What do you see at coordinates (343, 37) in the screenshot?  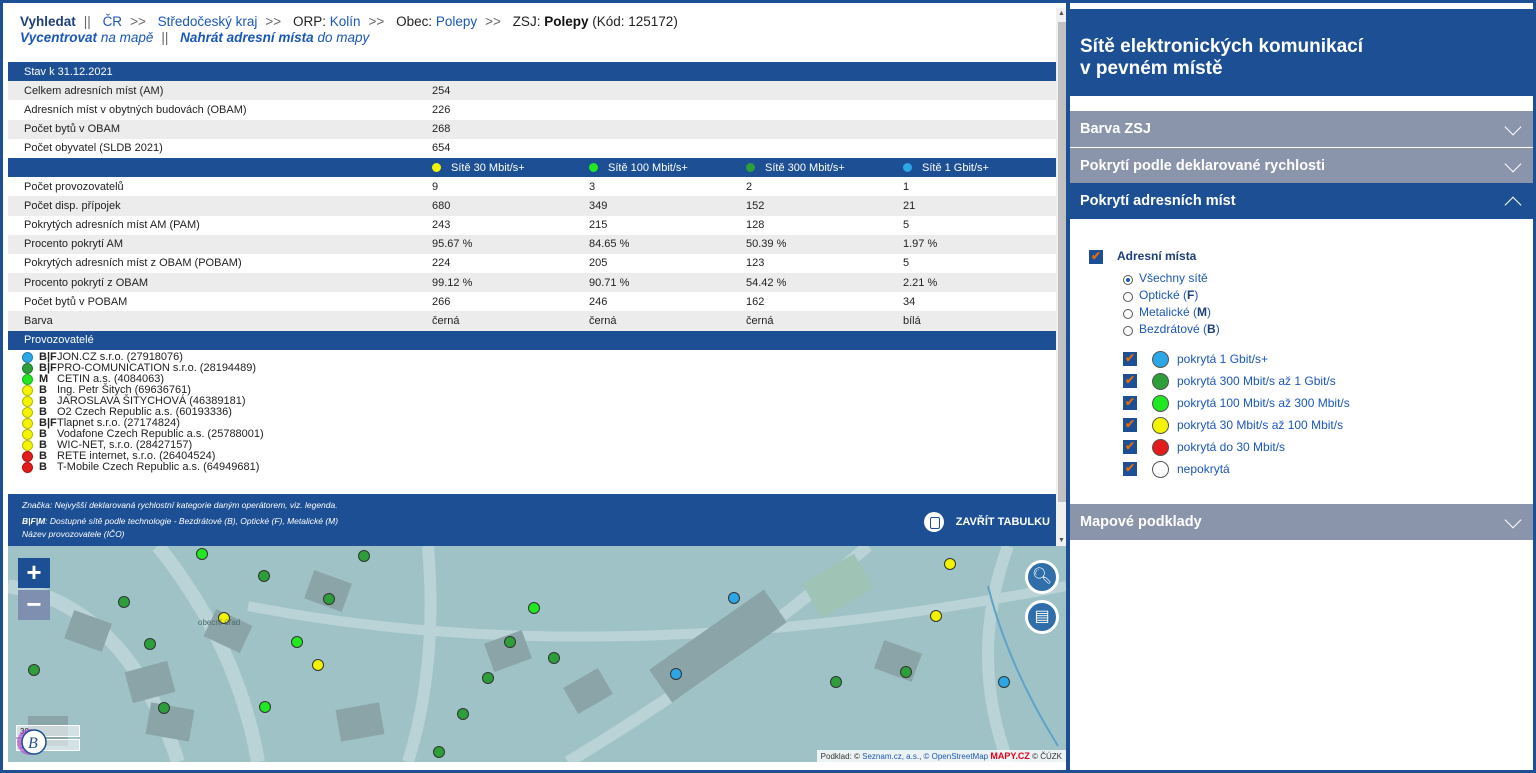 I see `upload-address-points-text: do mapy` at bounding box center [343, 37].